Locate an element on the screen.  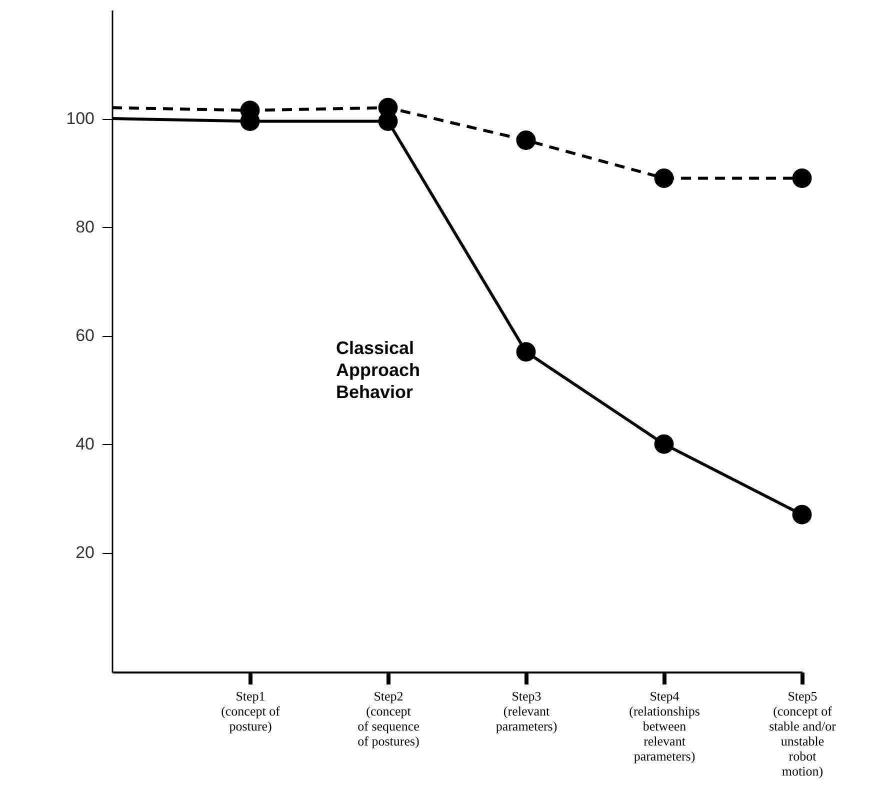
x-tick-label: Step1 (concept of posture) is located at coordinates (251, 711).